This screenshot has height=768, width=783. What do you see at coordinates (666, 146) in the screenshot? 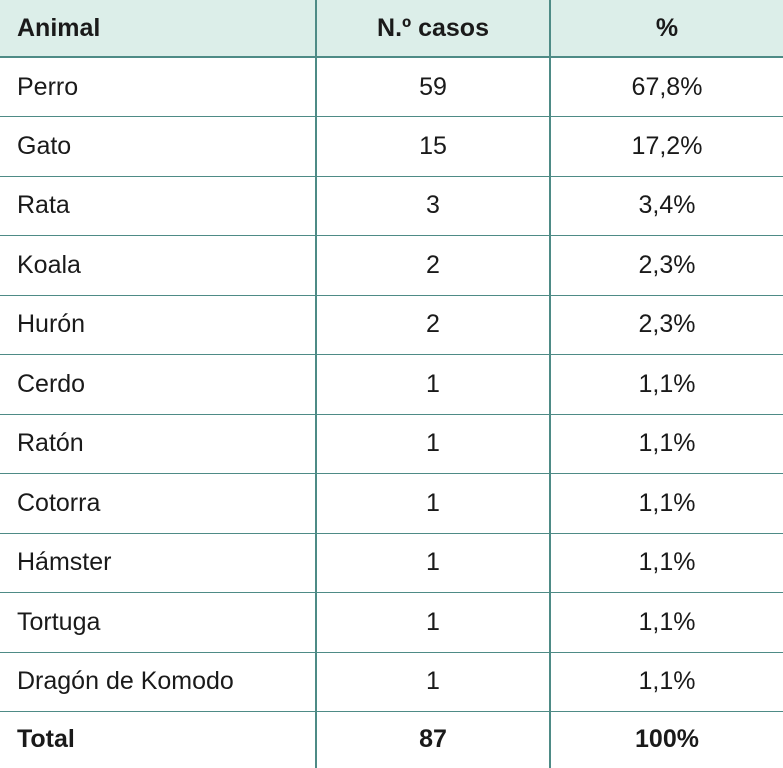
I see `cell-percent: 17,2%` at bounding box center [666, 146].